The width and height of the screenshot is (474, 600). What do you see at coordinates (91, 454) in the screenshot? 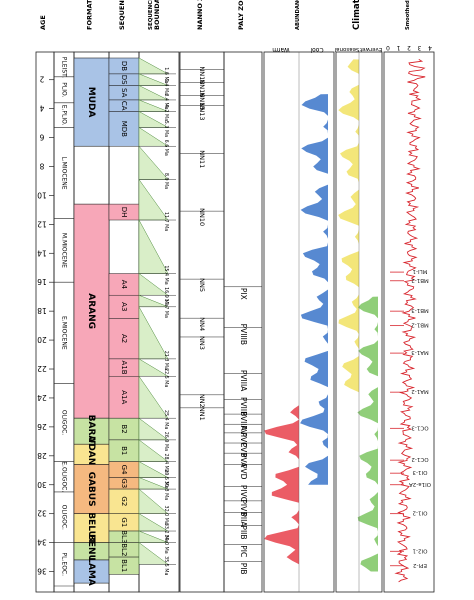
I see `formation-label: UDANG` at bounding box center [91, 454].